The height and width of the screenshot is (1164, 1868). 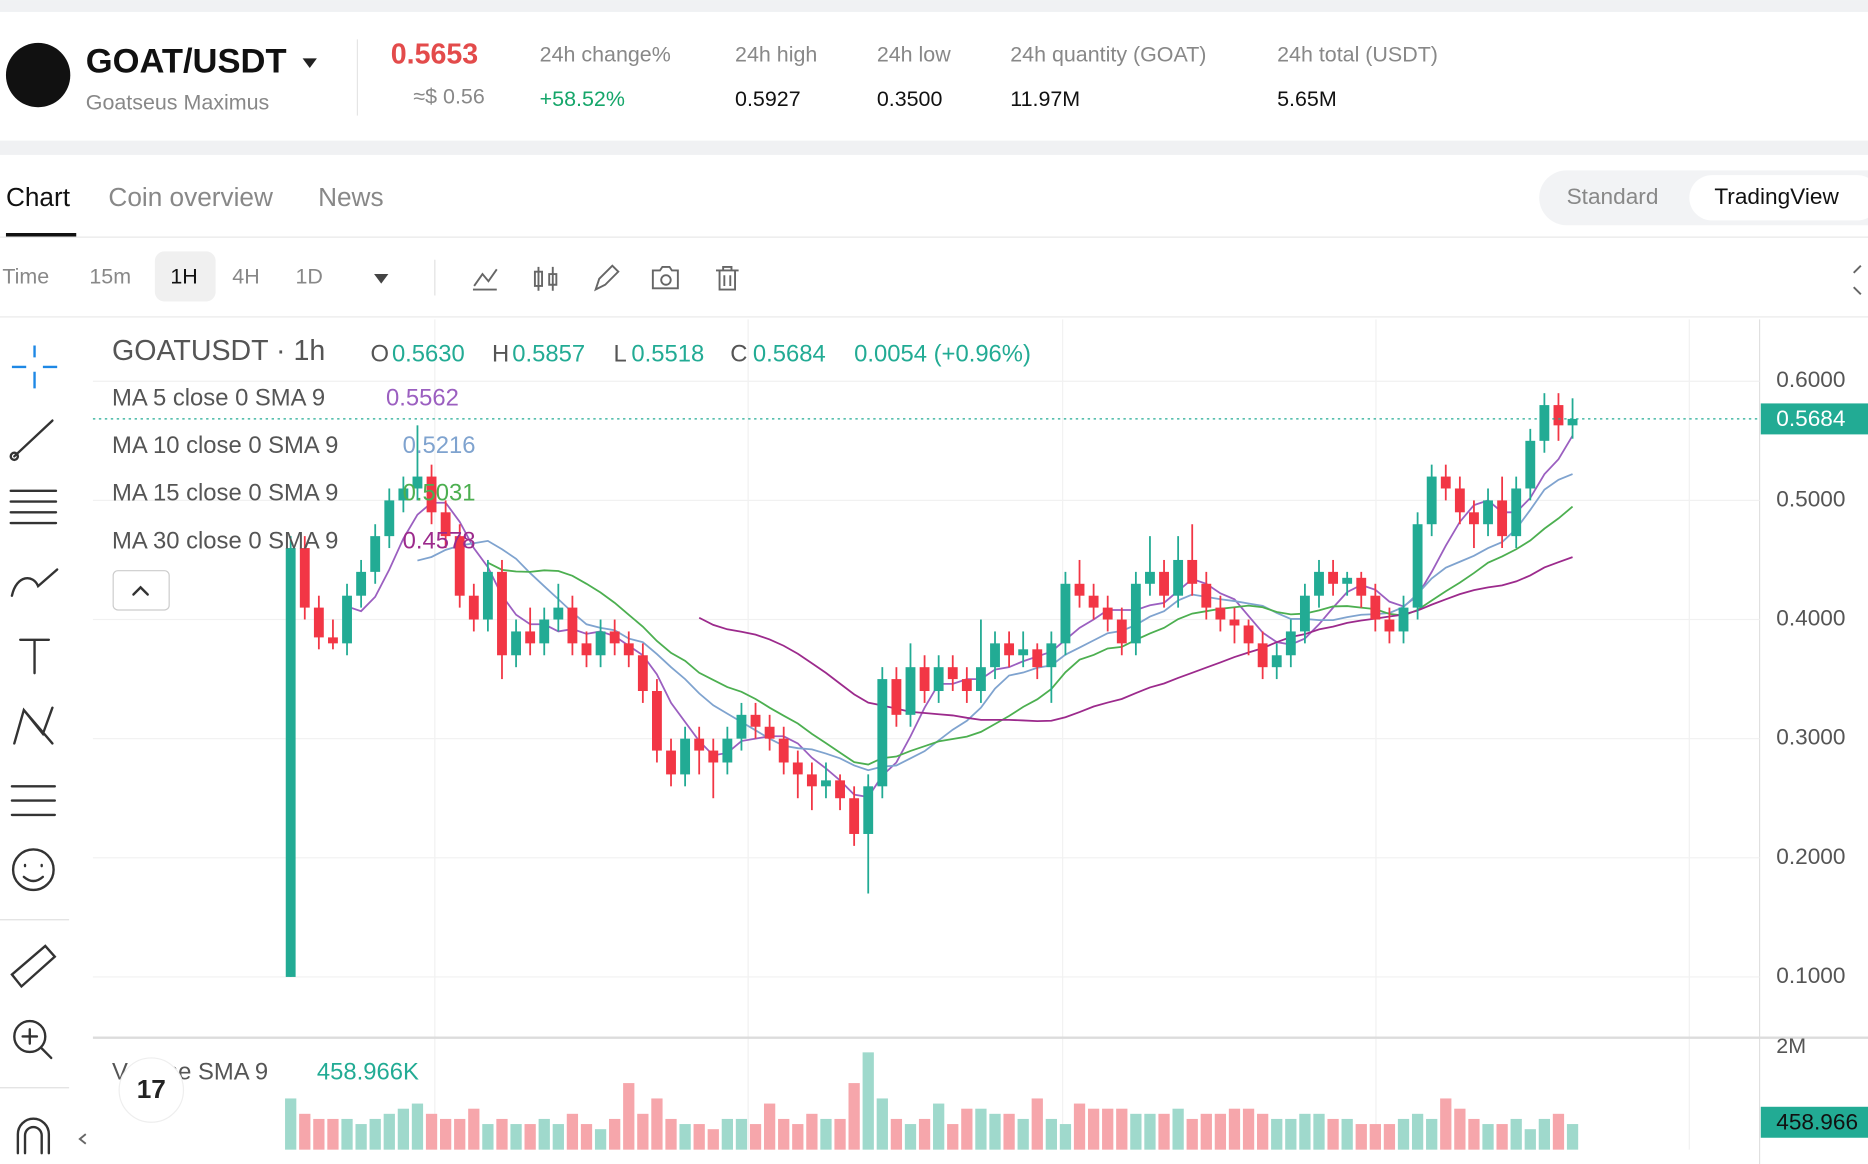 What do you see at coordinates (308, 276) in the screenshot?
I see `interval: 1D` at bounding box center [308, 276].